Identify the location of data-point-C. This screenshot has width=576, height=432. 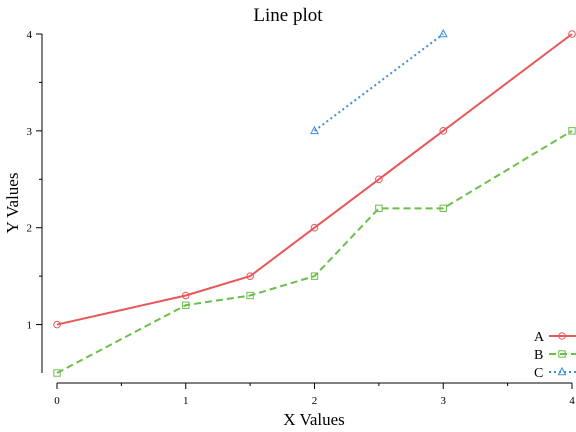
(443, 33).